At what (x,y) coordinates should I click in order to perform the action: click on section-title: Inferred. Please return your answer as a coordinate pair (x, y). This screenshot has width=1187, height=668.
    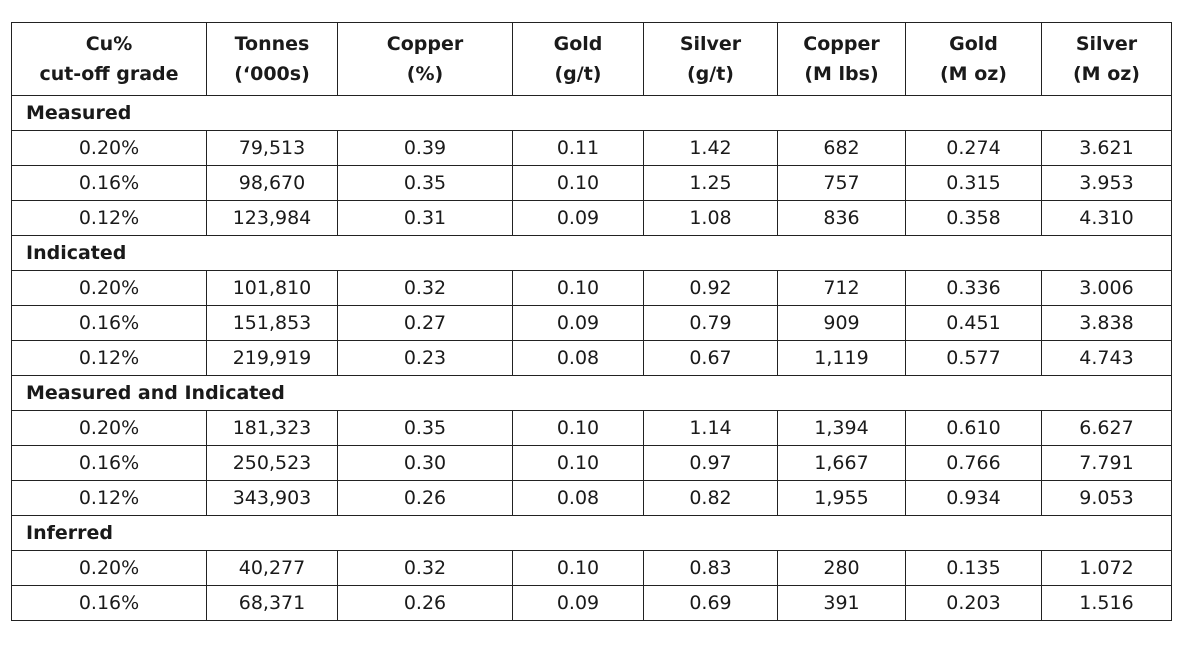
    Looking at the image, I should click on (591, 533).